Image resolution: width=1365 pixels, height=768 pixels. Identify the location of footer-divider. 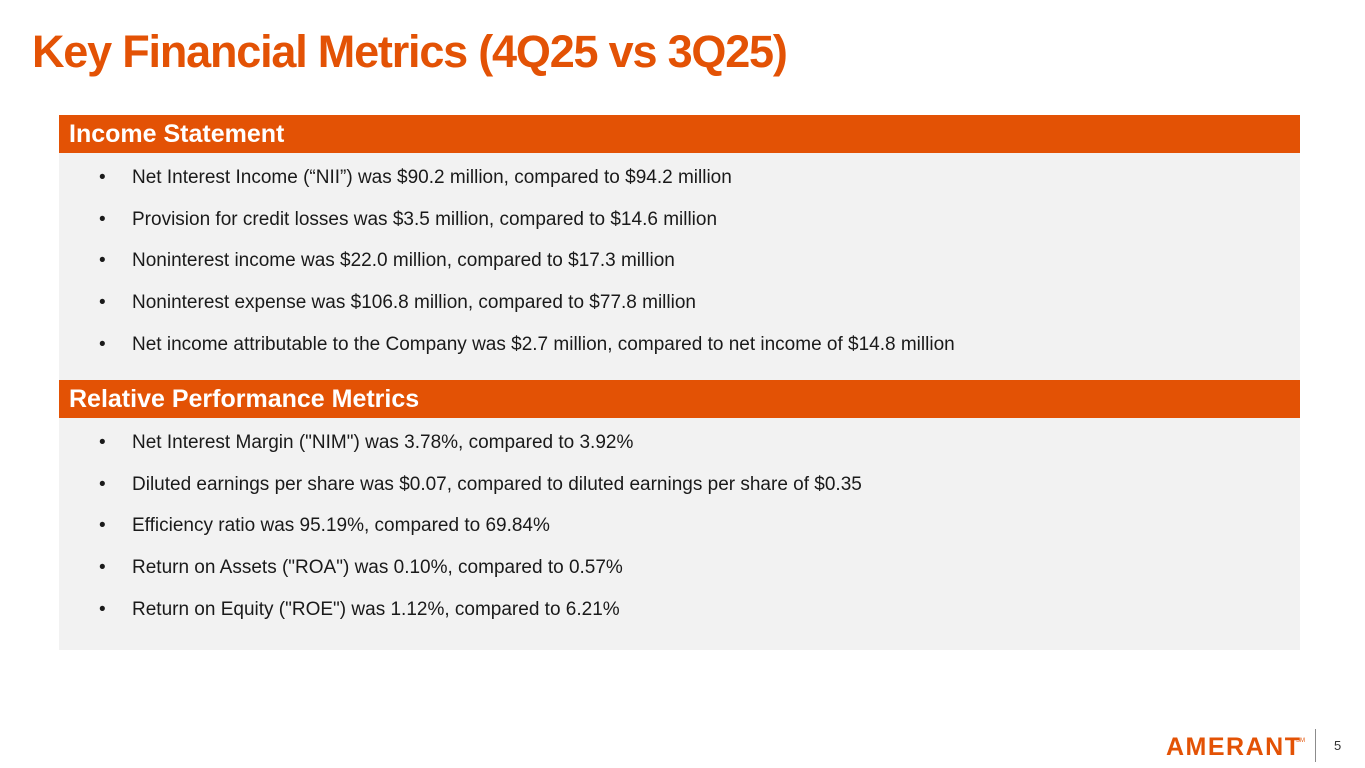
(1315, 745).